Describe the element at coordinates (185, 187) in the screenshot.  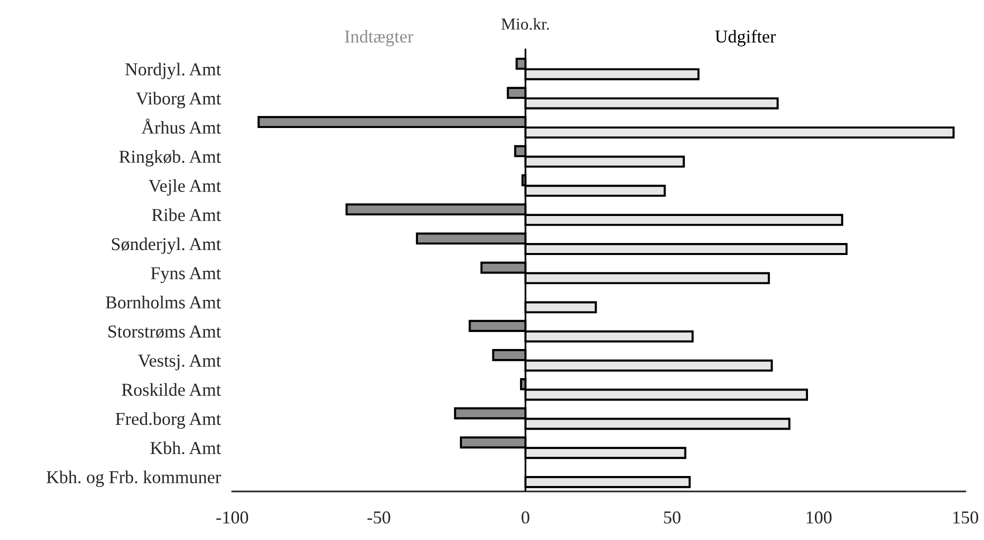
I see `y-tick-label: Vejle Amt` at that location.